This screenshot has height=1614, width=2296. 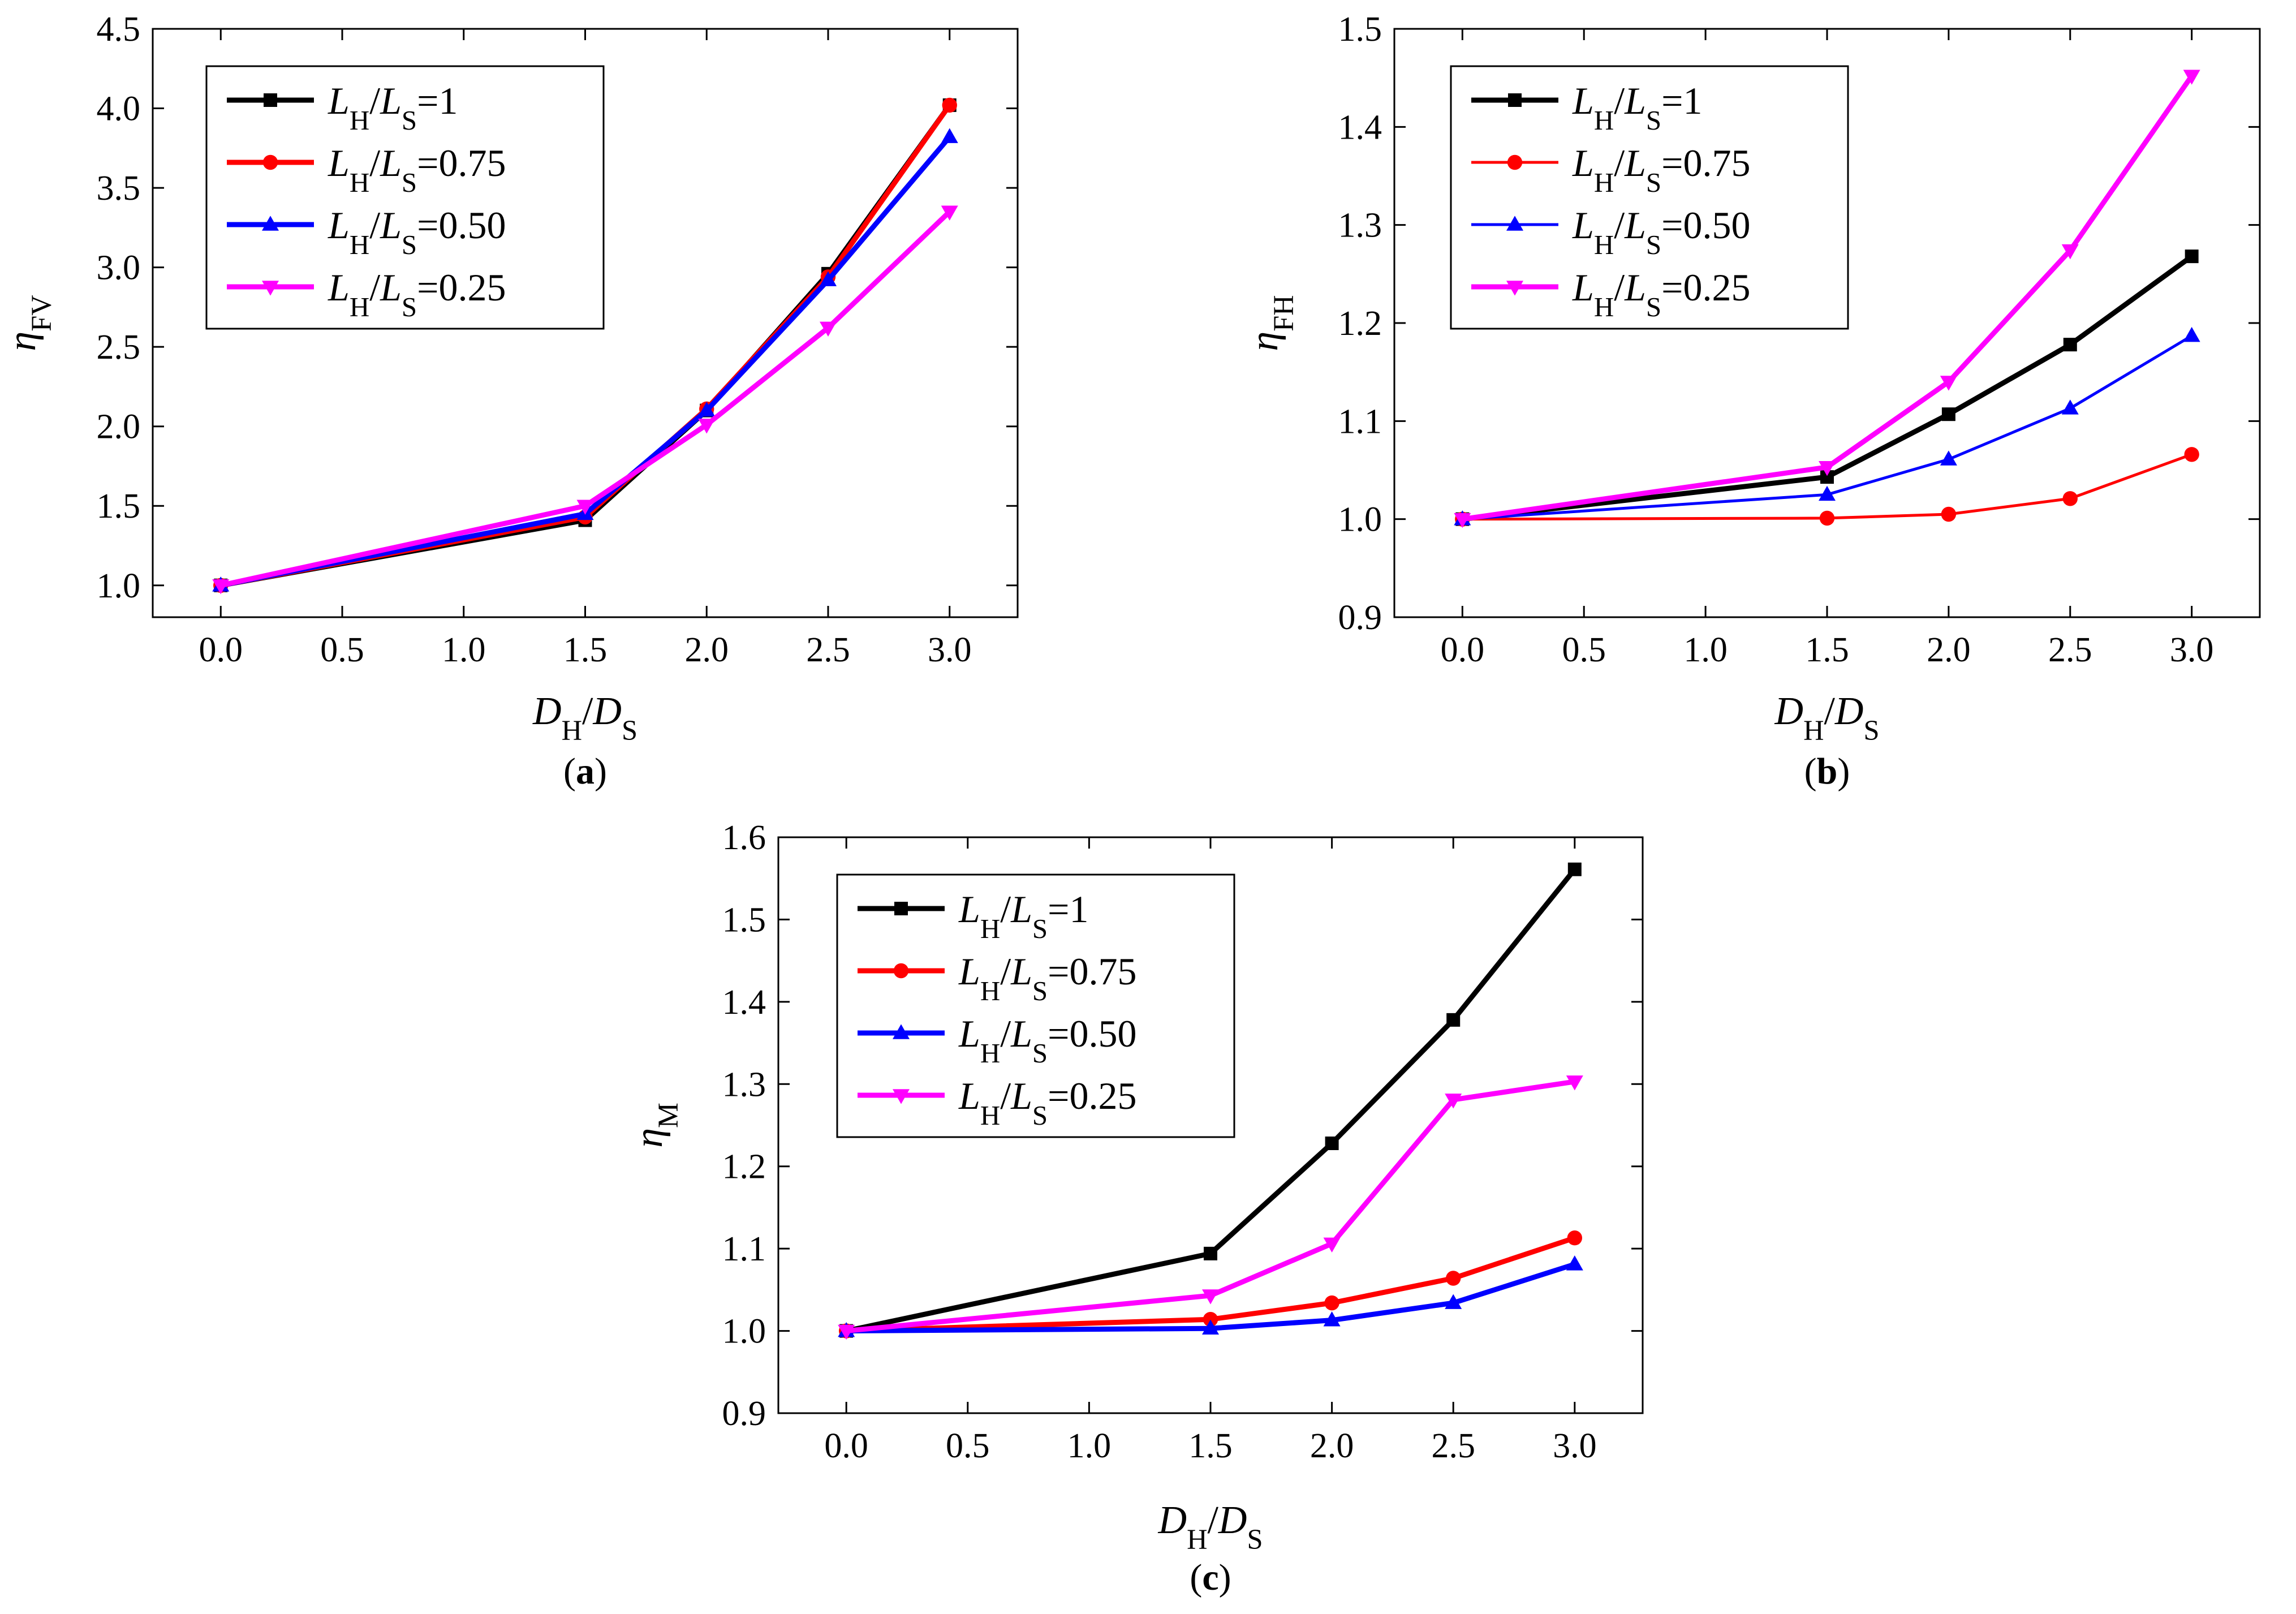 I want to click on y-tick-label: 1.6, so click(x=744, y=838).